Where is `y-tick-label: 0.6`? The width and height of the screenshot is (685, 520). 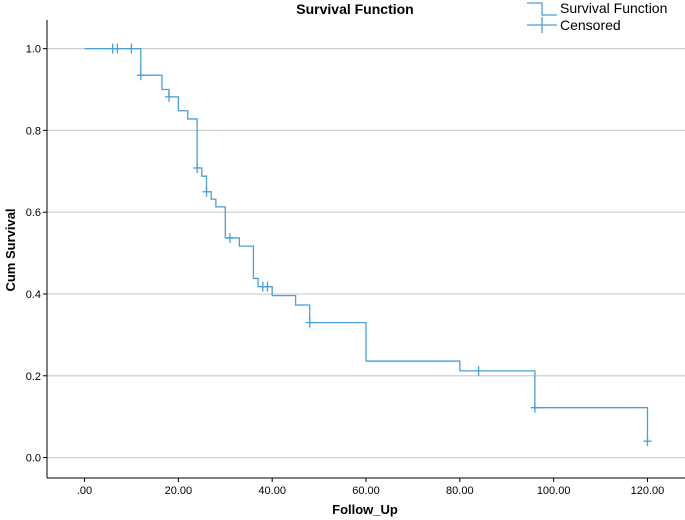
y-tick-label: 0.6 is located at coordinates (33, 213).